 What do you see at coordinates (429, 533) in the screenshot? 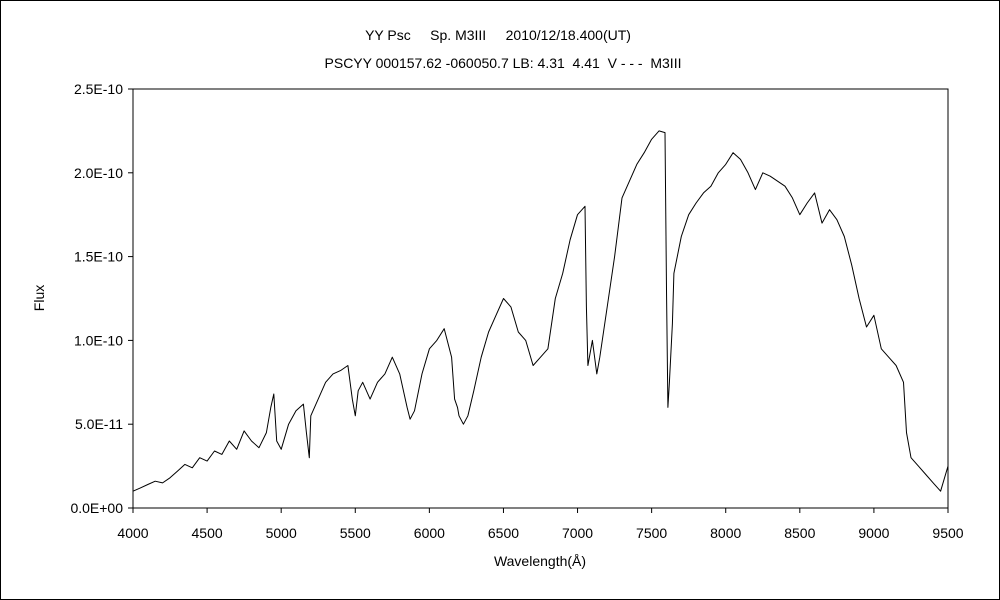
I see `x-tick-label: 6000` at bounding box center [429, 533].